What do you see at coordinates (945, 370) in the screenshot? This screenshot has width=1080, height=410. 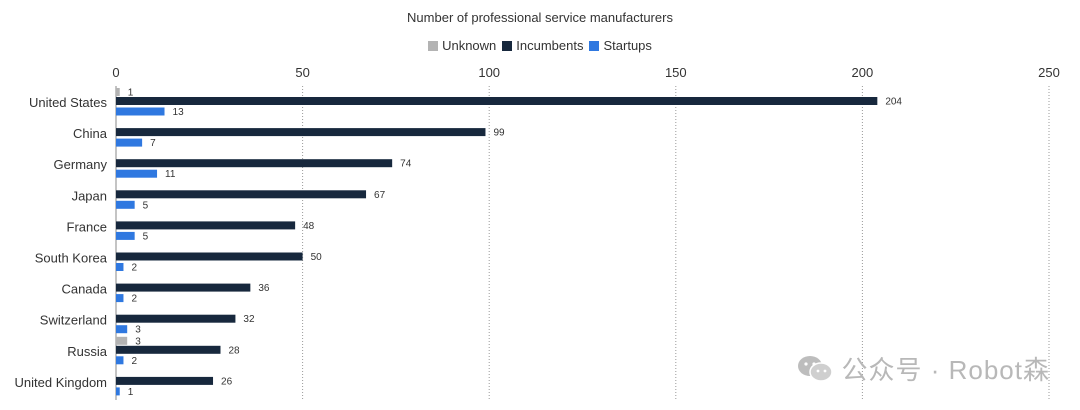 I see `watermark-text: 公众号 · Robot森` at bounding box center [945, 370].